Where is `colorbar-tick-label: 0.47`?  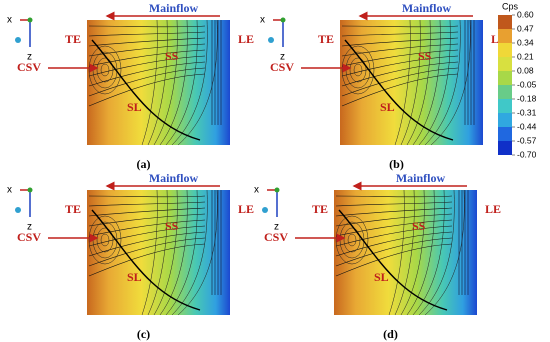
colorbar-tick-label: 0.47 is located at coordinates (525, 28).